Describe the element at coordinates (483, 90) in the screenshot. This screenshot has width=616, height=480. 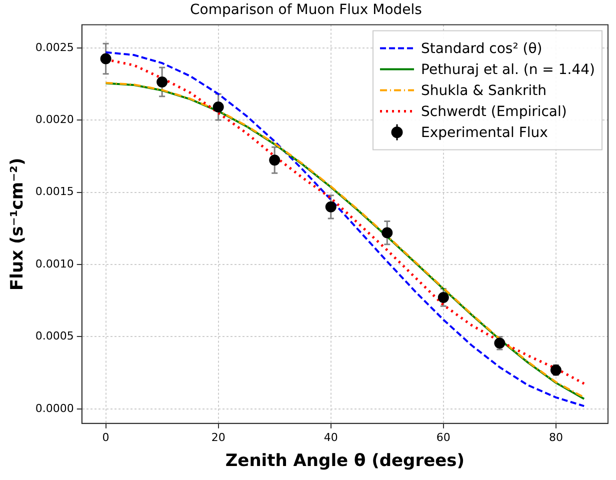
I see `legend-label: Shukla & Sankrith` at that location.